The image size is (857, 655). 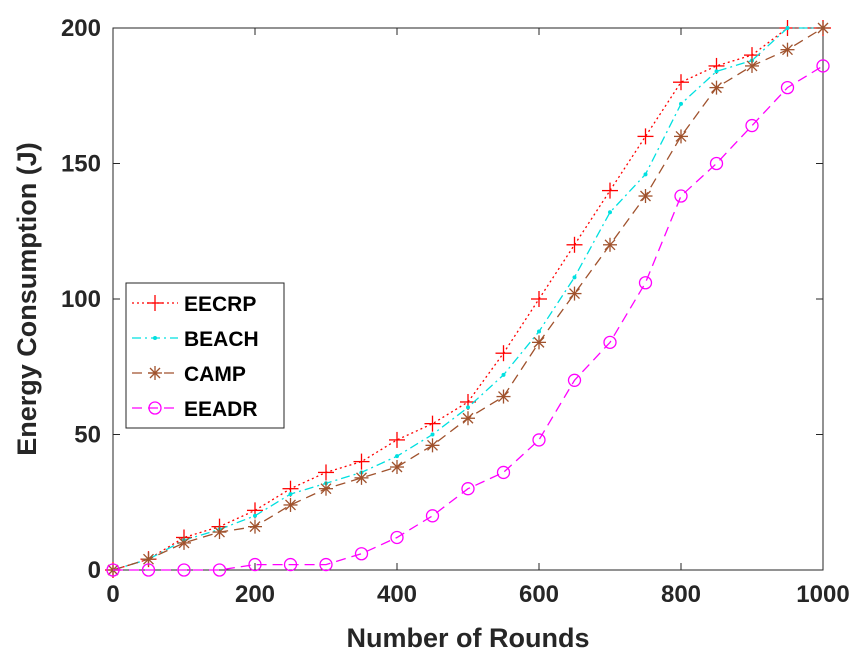 I want to click on legend-box, so click(x=205, y=355).